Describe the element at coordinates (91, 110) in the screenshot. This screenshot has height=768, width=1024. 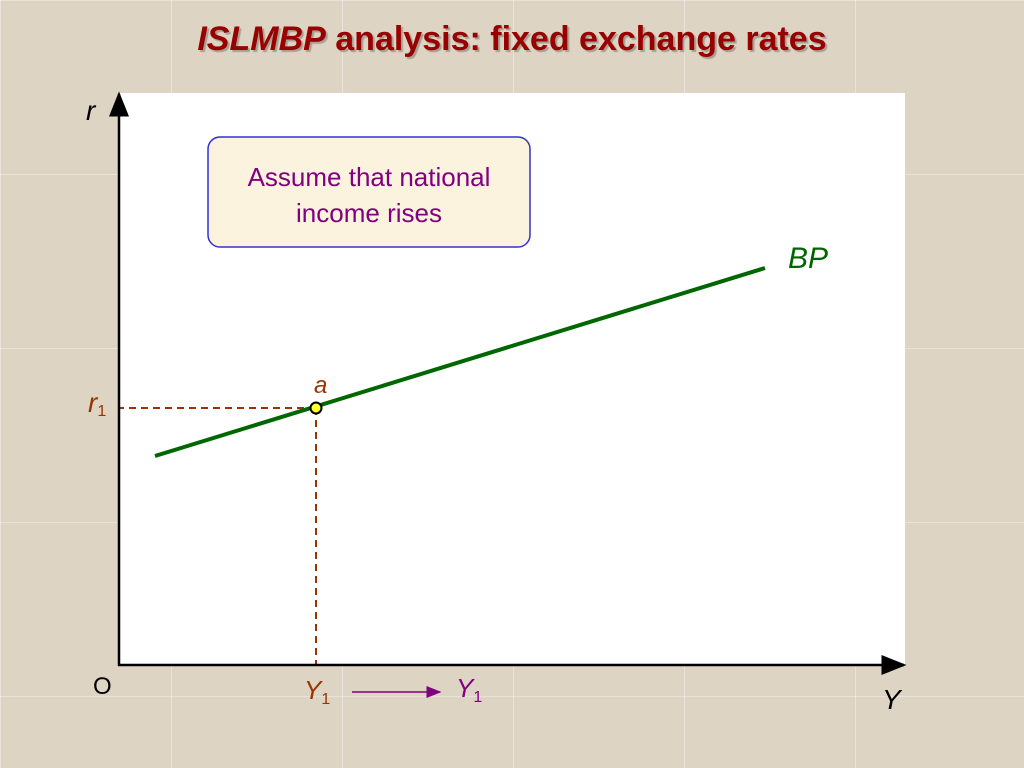
I see `y-axis-label: r` at that location.